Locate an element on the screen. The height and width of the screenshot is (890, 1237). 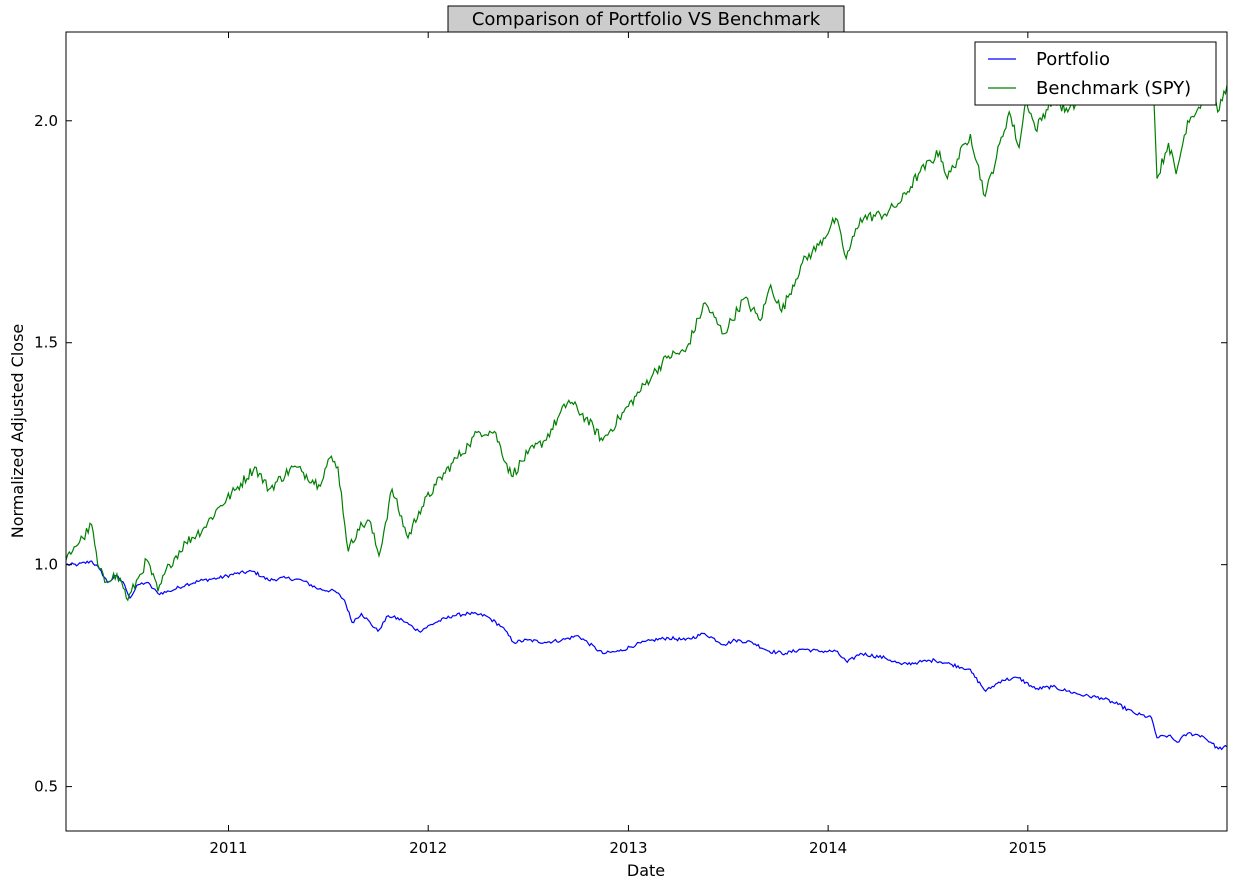
title-box is located at coordinates (646, 19).